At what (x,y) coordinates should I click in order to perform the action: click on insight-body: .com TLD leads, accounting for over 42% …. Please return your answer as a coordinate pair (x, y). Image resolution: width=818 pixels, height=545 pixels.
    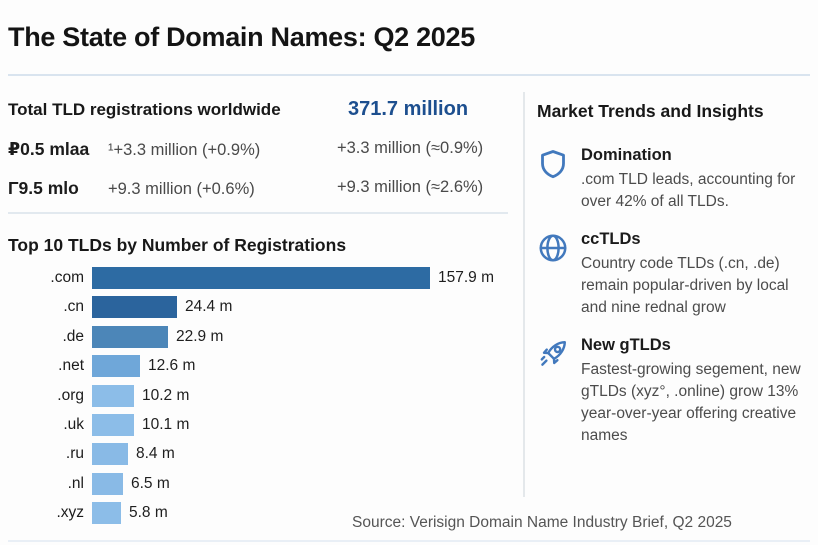
    Looking at the image, I should click on (688, 190).